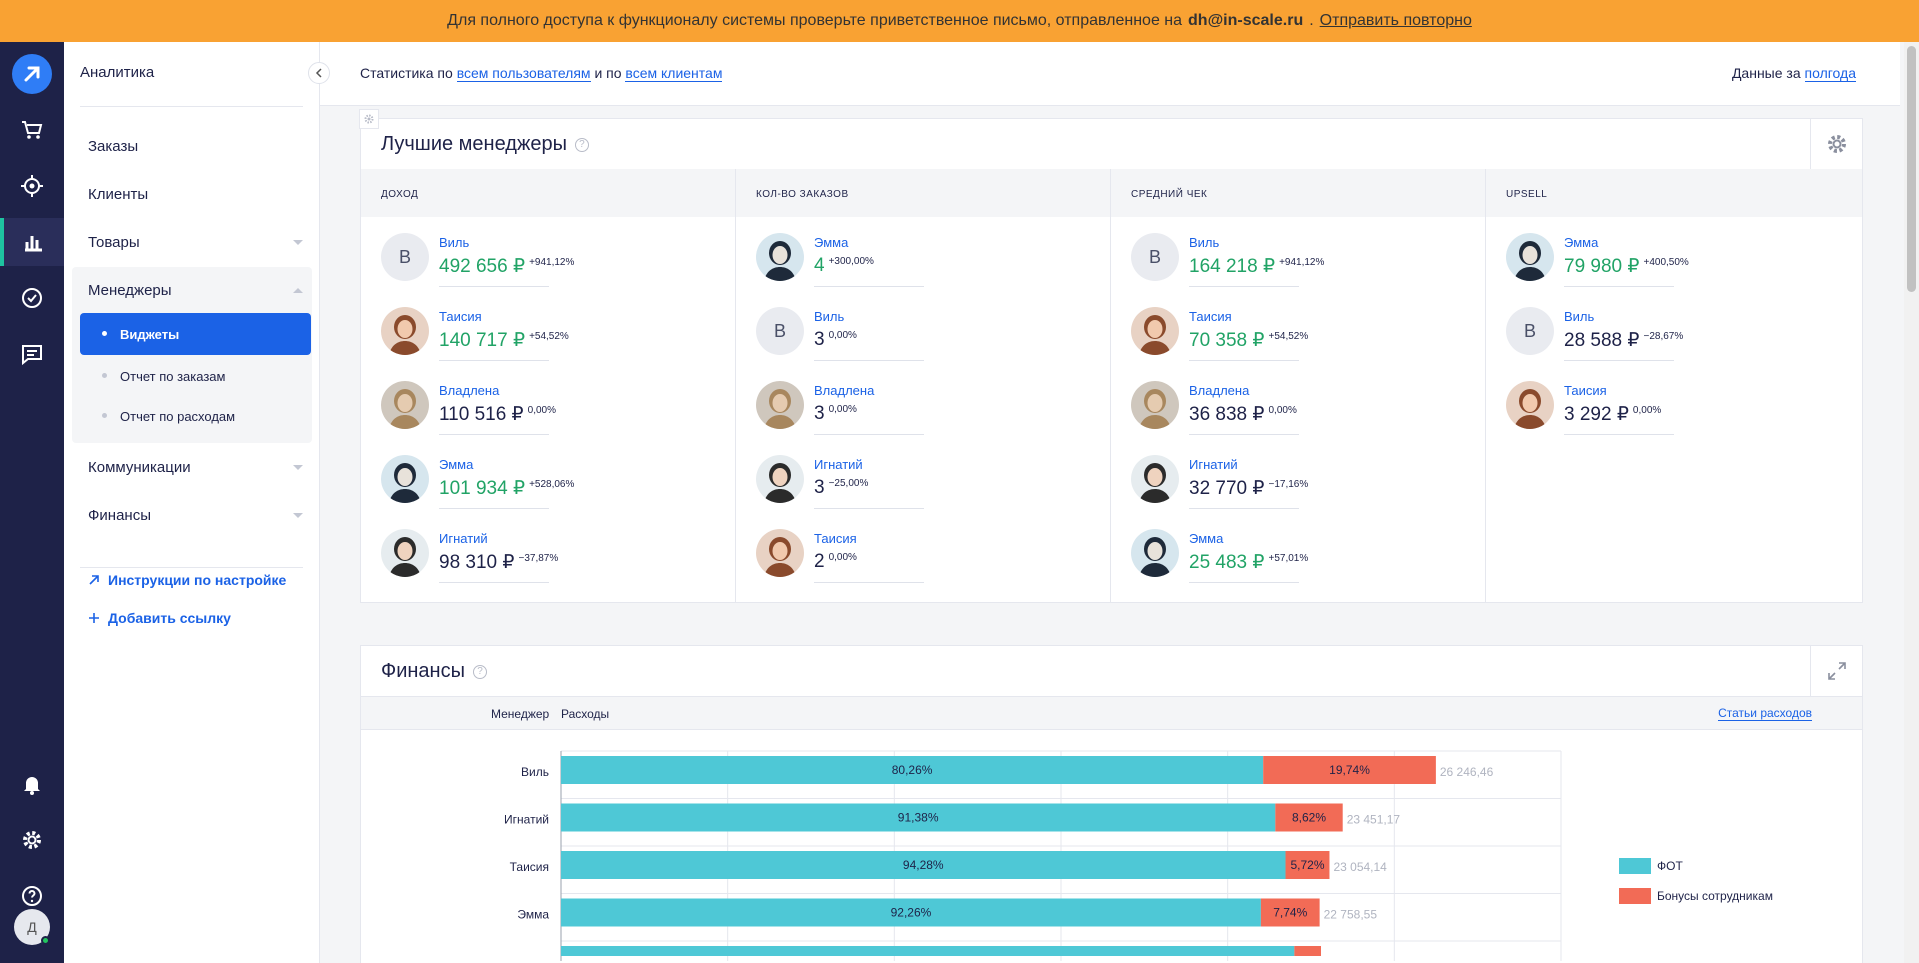 The width and height of the screenshot is (1919, 963). I want to click on sidebar-divider, so click(191, 567).